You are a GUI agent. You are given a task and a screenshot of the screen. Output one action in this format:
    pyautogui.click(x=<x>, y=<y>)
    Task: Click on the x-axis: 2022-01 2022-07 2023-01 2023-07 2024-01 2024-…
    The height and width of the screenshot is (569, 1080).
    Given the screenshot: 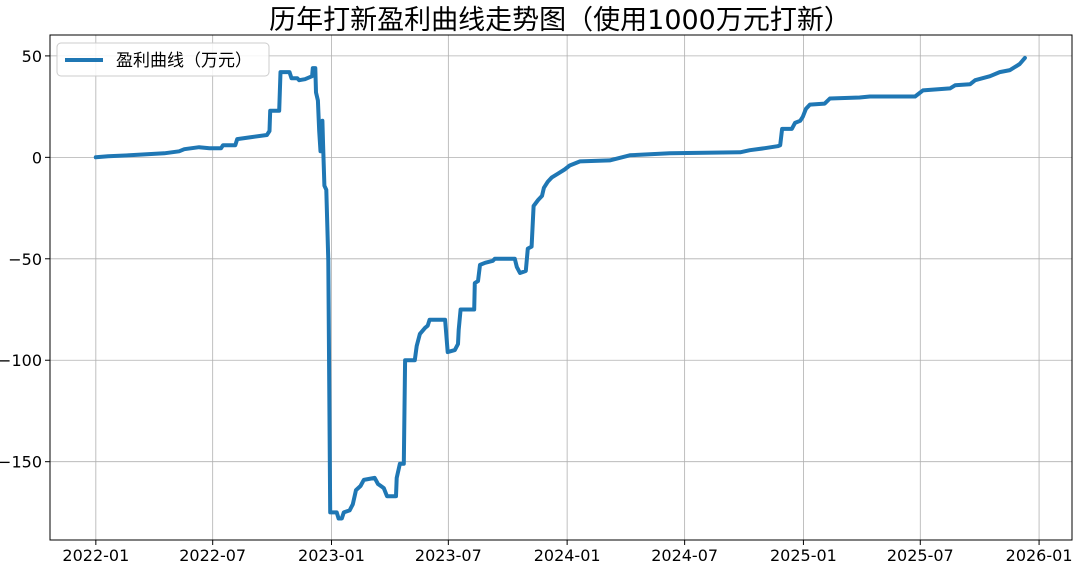 What is the action you would take?
    pyautogui.click(x=567, y=552)
    